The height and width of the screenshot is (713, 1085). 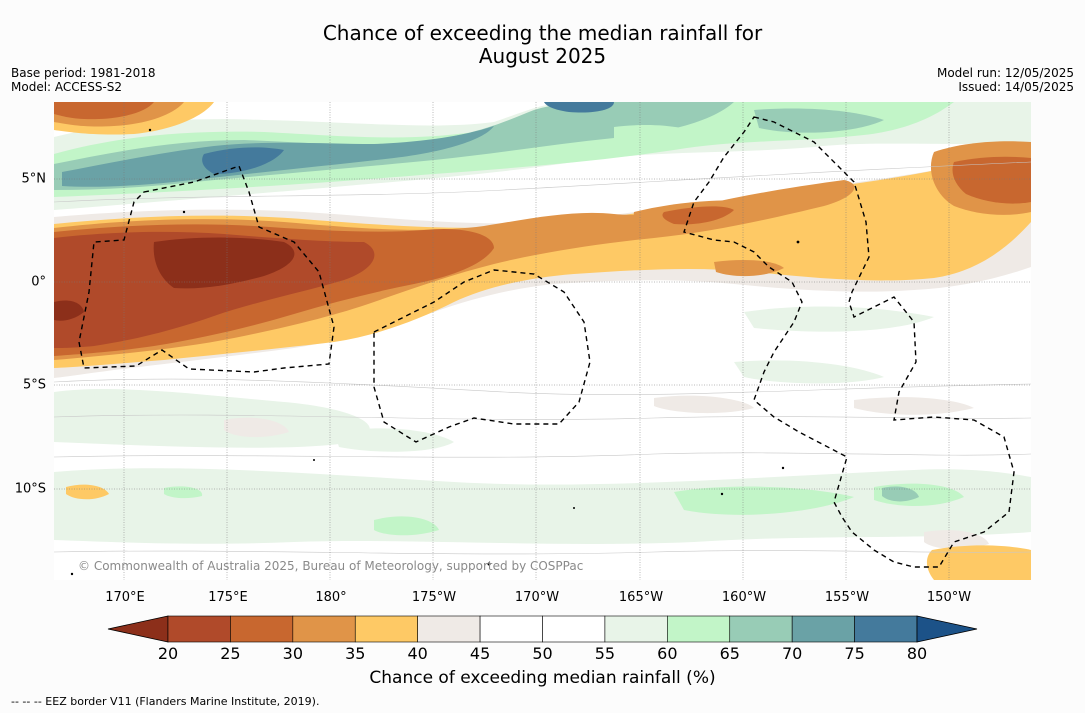 I want to click on title-line-2: August 2025, so click(x=542, y=56).